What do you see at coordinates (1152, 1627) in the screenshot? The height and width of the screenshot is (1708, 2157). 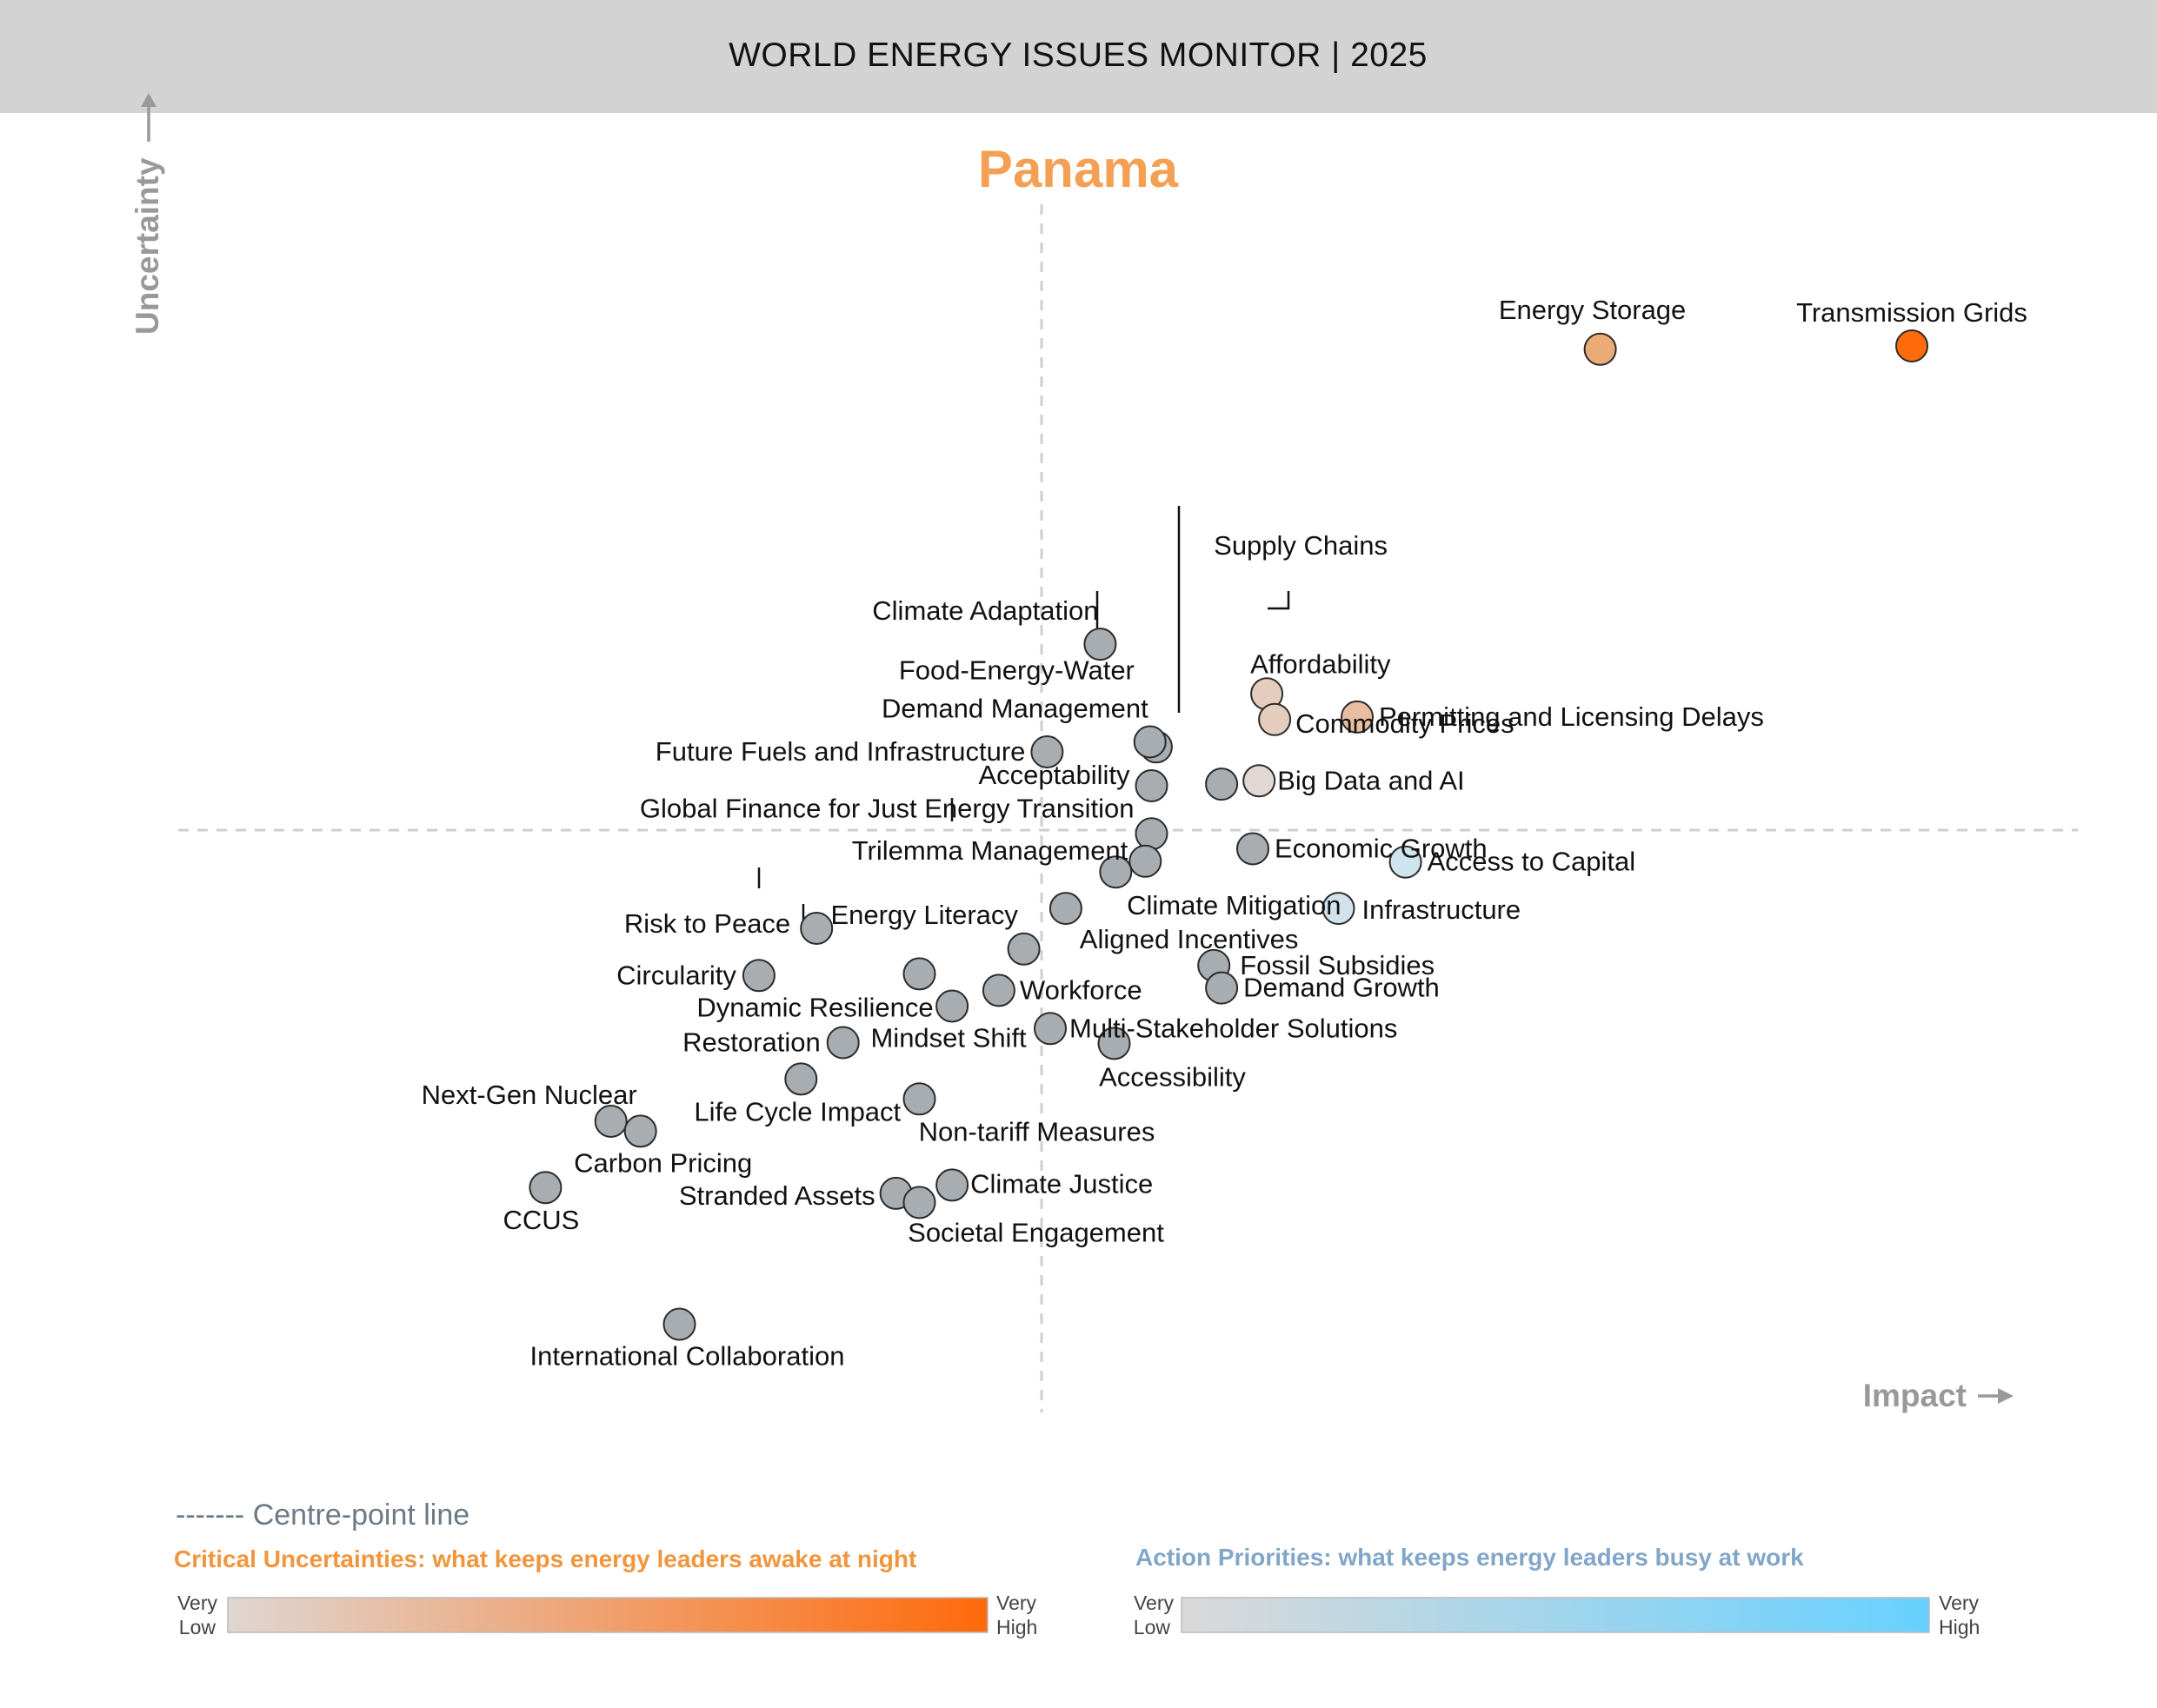 I see `action-low-low: Low` at bounding box center [1152, 1627].